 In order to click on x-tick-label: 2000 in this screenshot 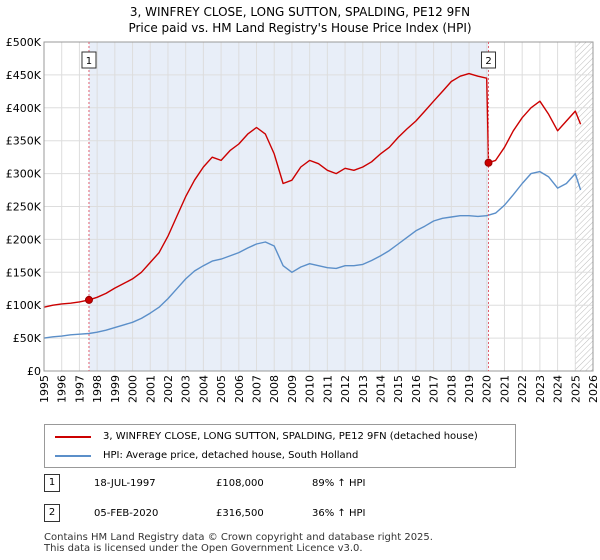, I will do `click(133, 389)`.